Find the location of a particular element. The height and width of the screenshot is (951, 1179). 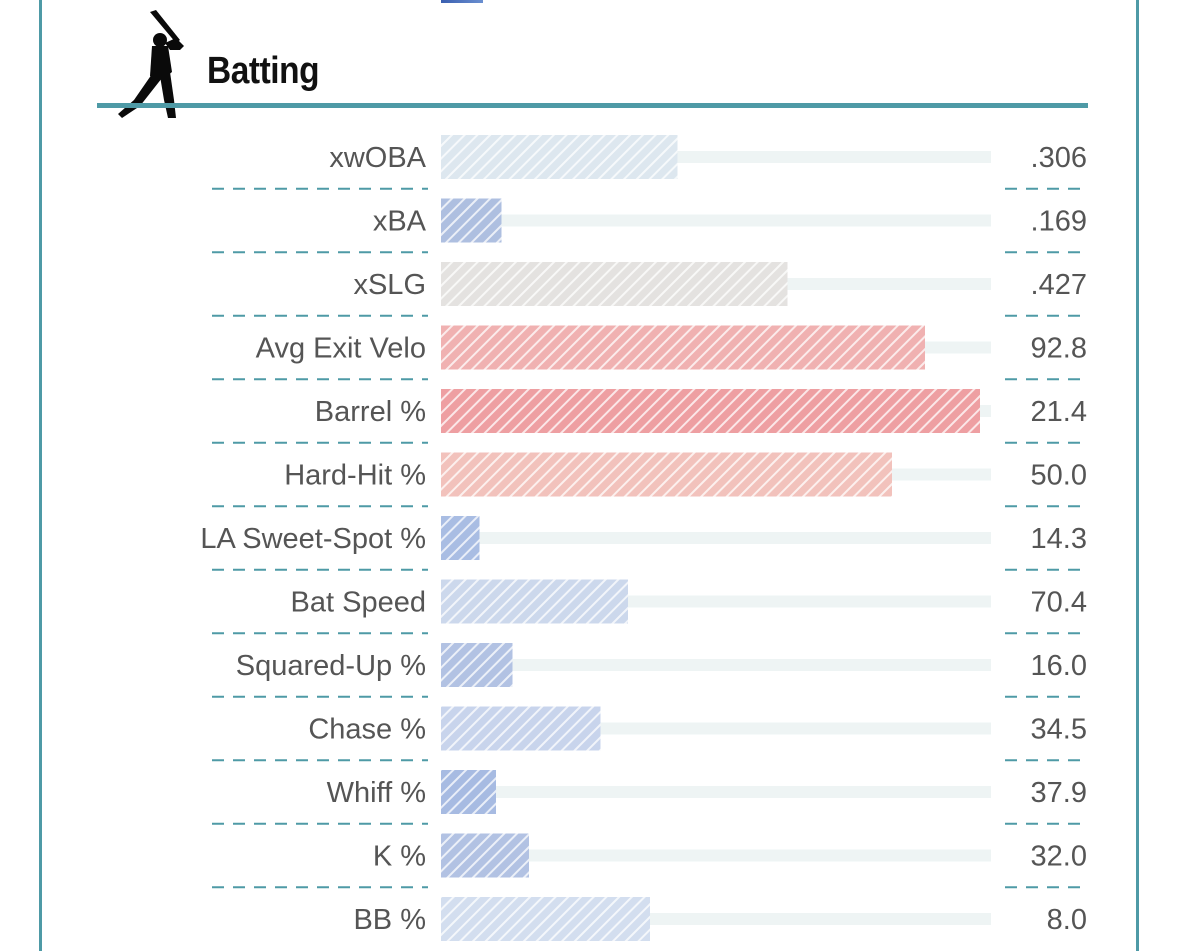

metric-value: 37.9 is located at coordinates (1059, 793).